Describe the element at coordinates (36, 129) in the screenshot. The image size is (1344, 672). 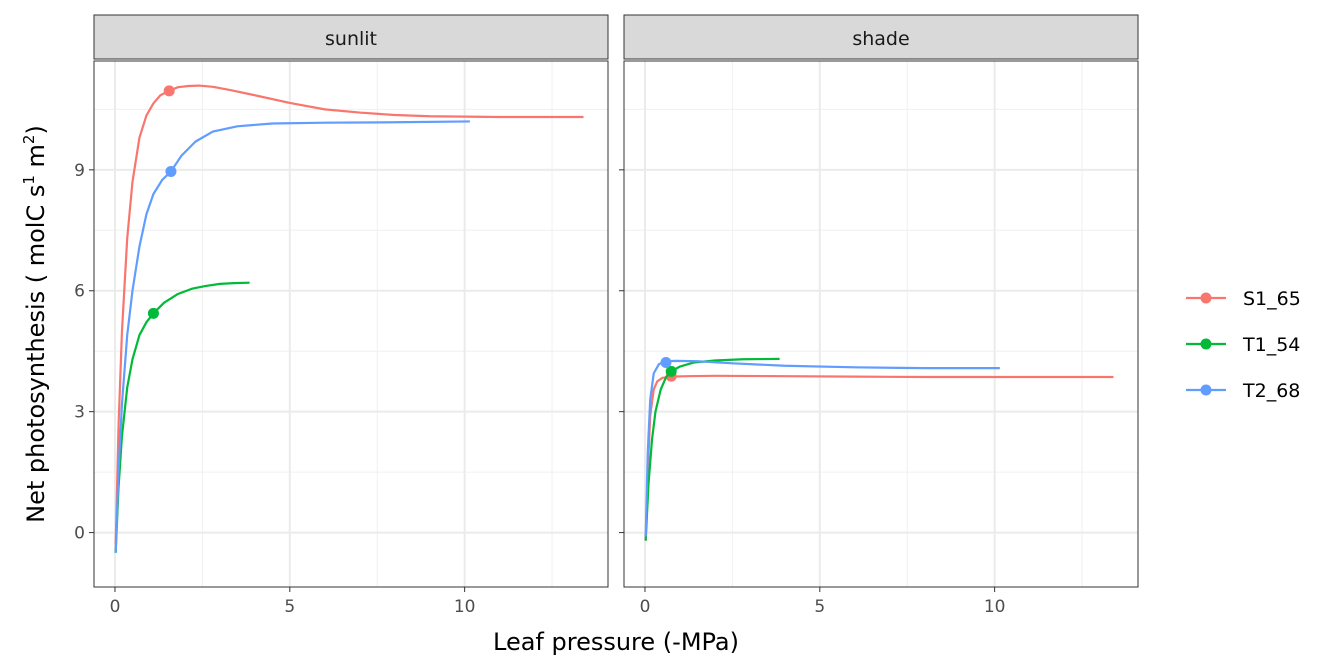
I see `y-axis-title-part: )` at that location.